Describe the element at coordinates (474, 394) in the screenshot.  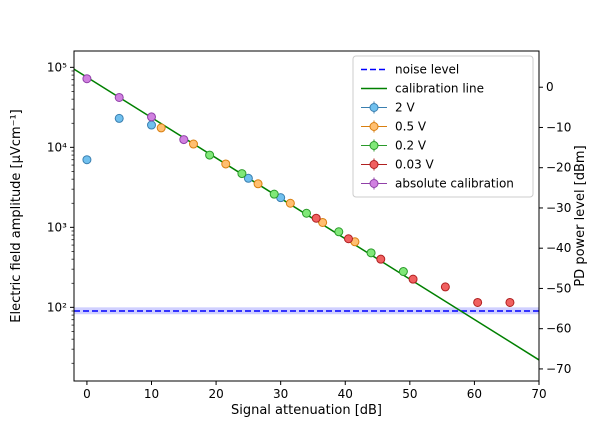
I see `x-tick-label: 60` at that location.